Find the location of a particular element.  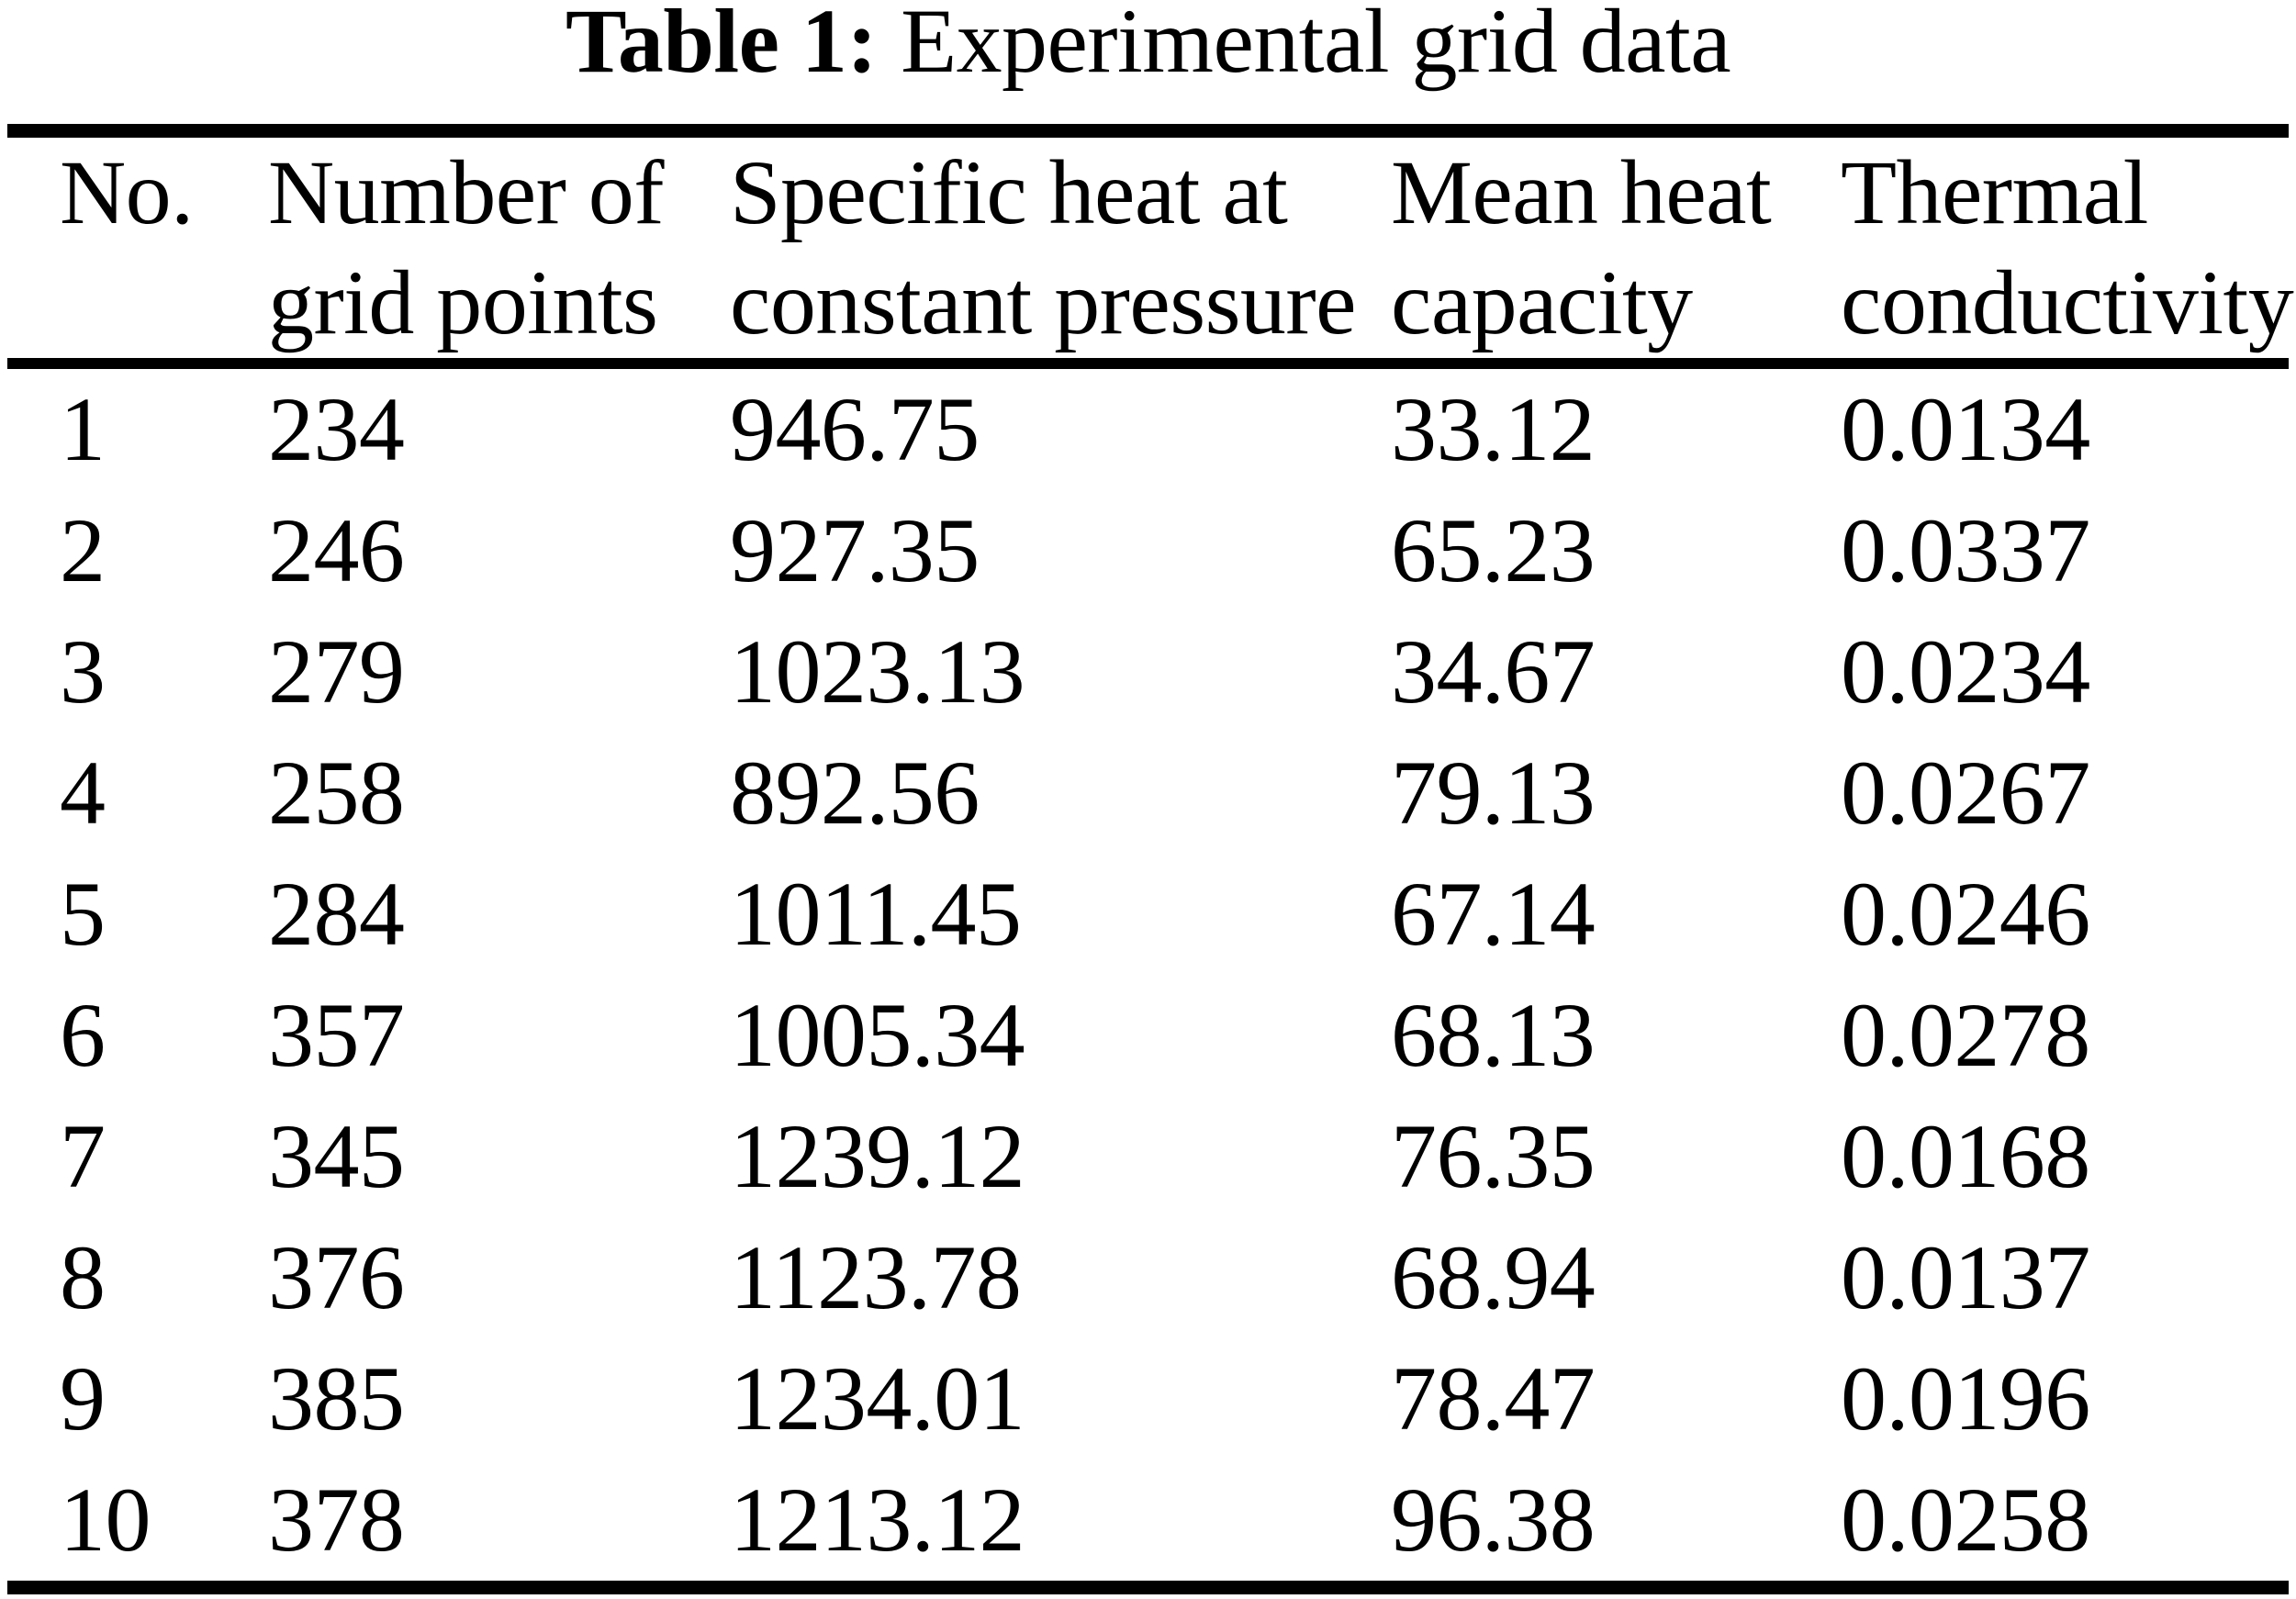

table-cell: 9 is located at coordinates (83, 1398).